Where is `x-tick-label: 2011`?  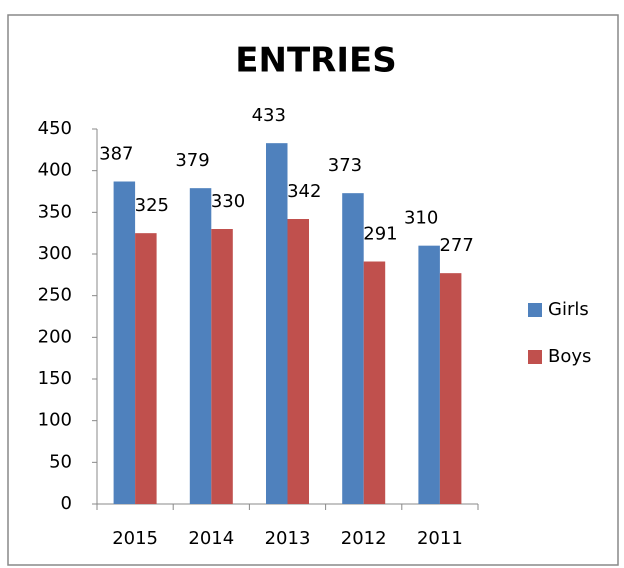
x-tick-label: 2011 is located at coordinates (440, 538).